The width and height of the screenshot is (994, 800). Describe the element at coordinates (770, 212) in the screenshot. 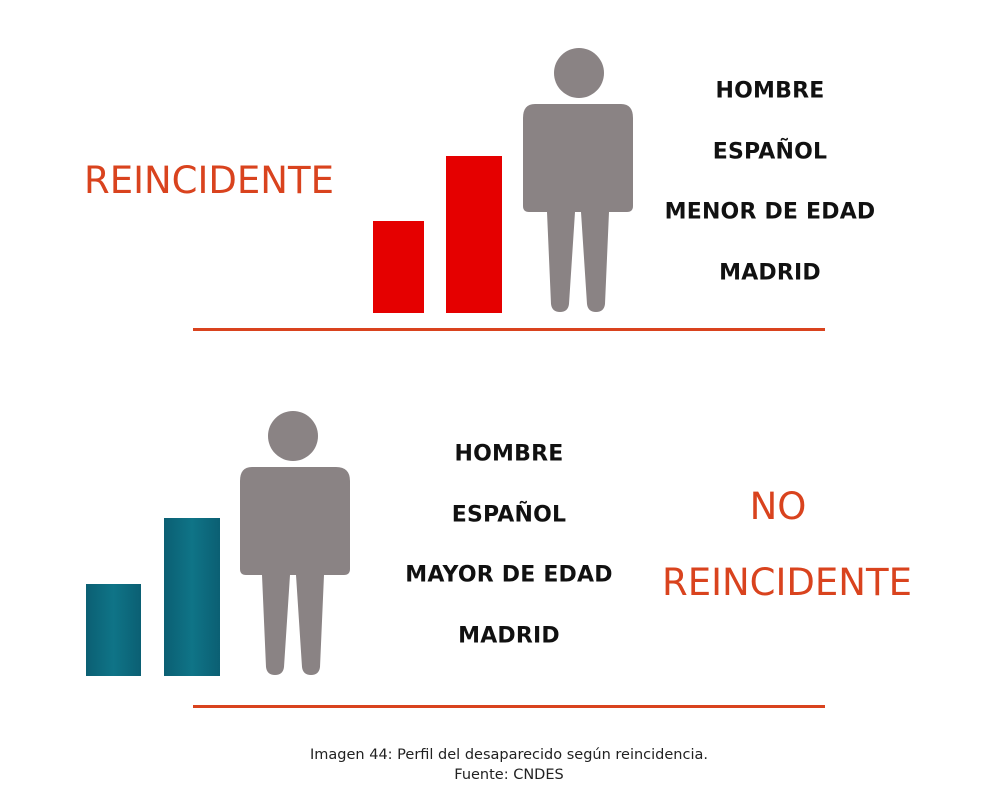

I see `attribute-age: MENOR DE EDAD` at that location.